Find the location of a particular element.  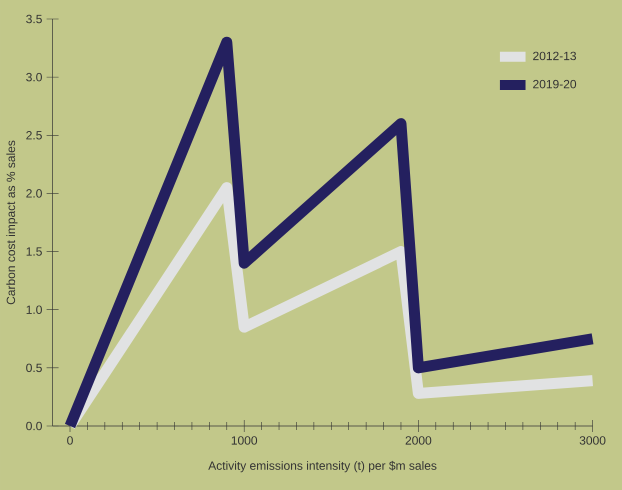

x-tick-label: 3000 is located at coordinates (593, 440).